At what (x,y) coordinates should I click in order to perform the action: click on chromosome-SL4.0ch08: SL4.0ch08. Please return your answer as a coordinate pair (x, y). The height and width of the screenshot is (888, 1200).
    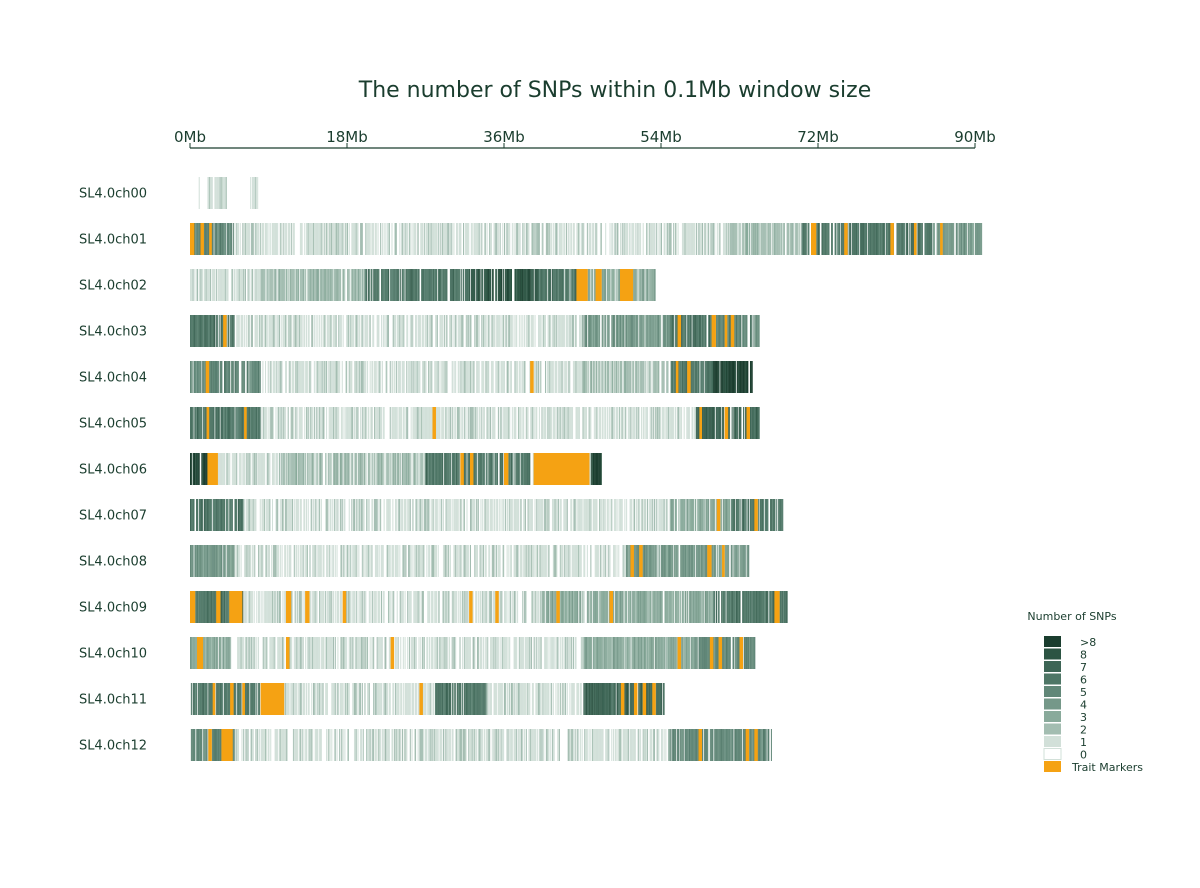
    Looking at the image, I should click on (414, 561).